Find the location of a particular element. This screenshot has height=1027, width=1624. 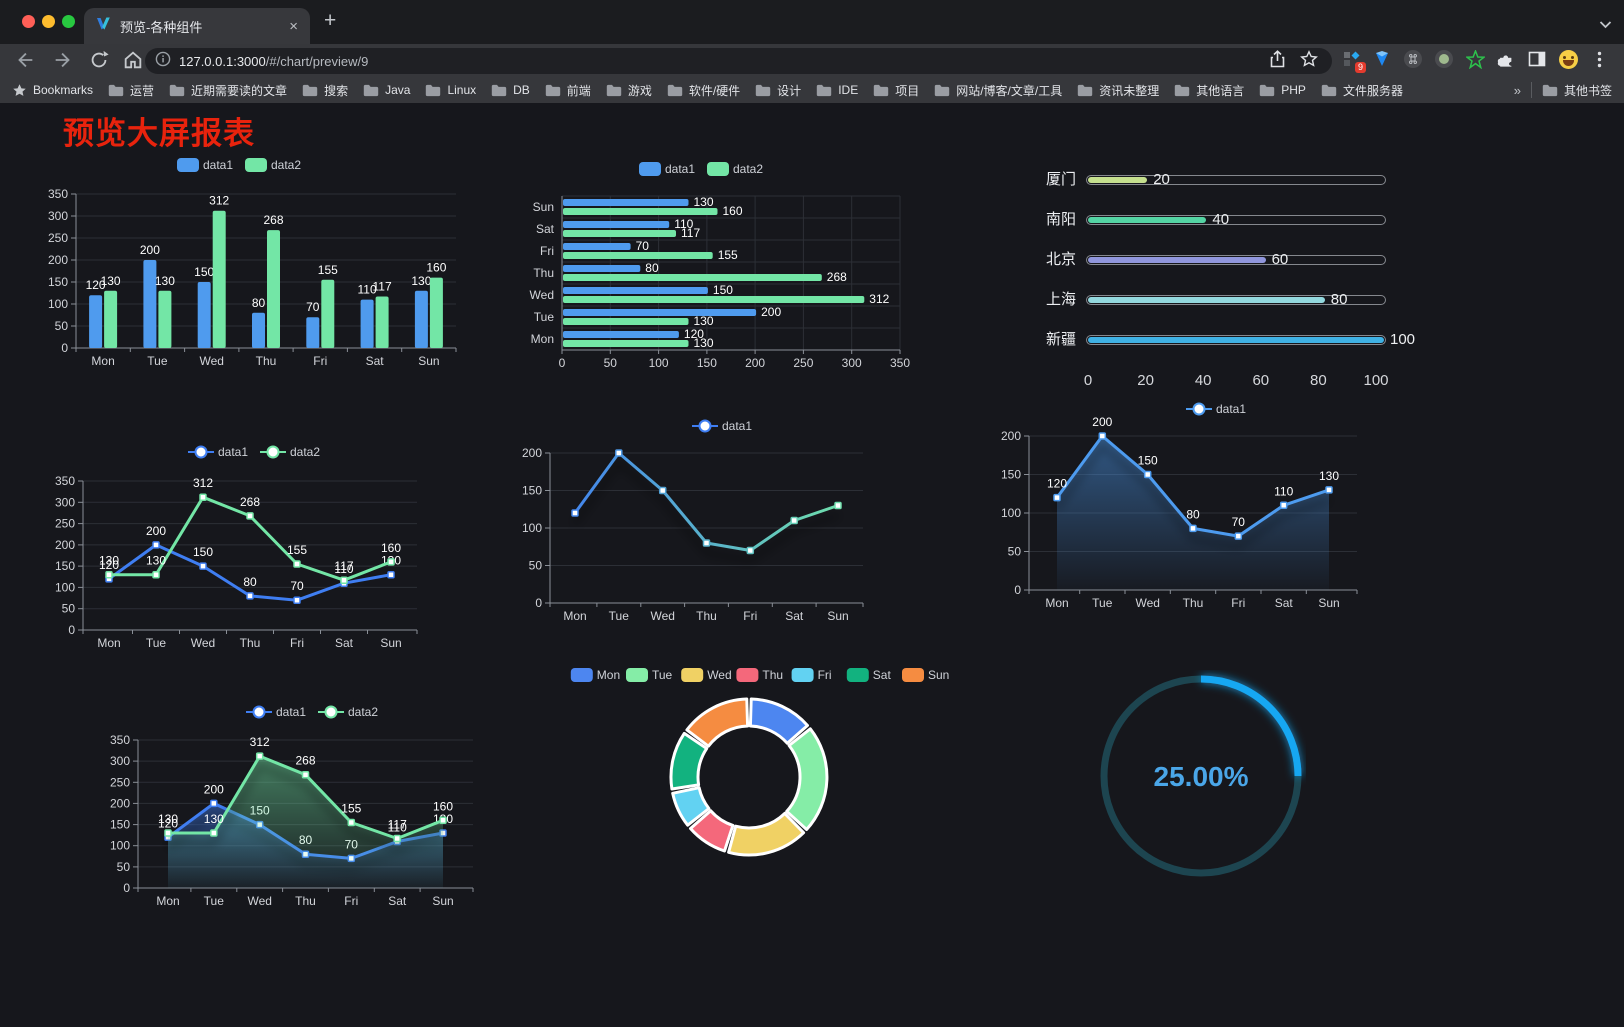

pie-segment-Sun is located at coordinates (717, 722).